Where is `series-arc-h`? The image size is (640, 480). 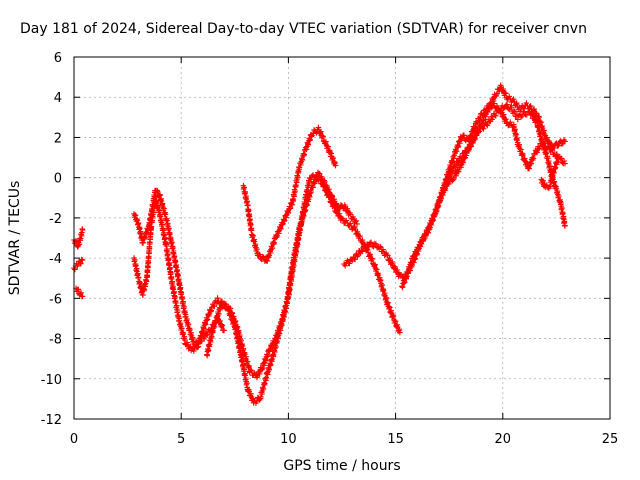
series-arc-h is located at coordinates (454, 190).